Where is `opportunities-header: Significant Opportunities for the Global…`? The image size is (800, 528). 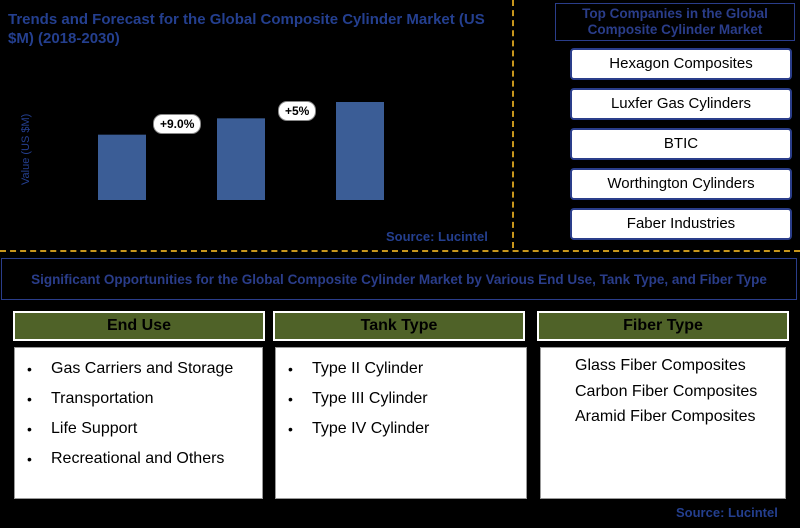 opportunities-header: Significant Opportunities for the Global… is located at coordinates (399, 279).